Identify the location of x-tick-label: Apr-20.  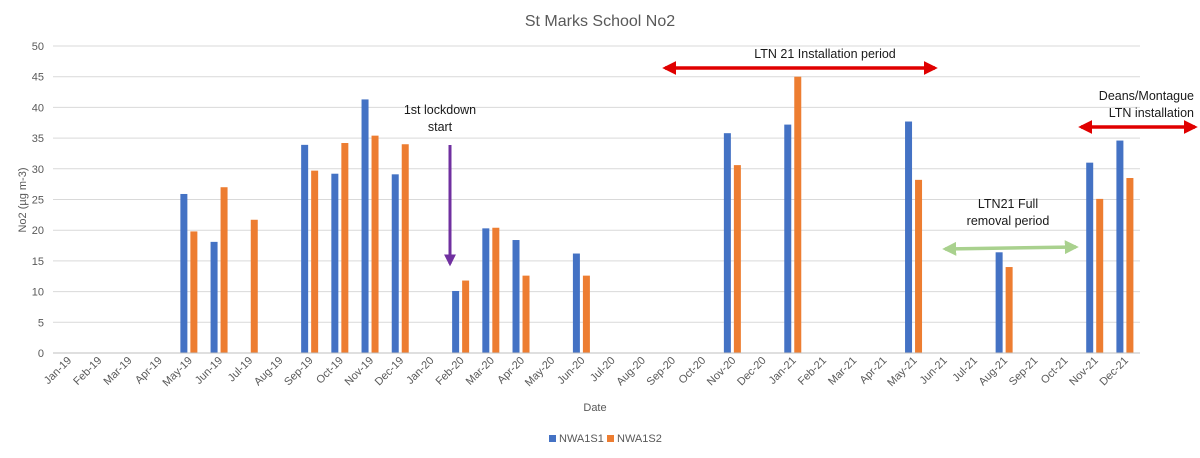
(511, 371).